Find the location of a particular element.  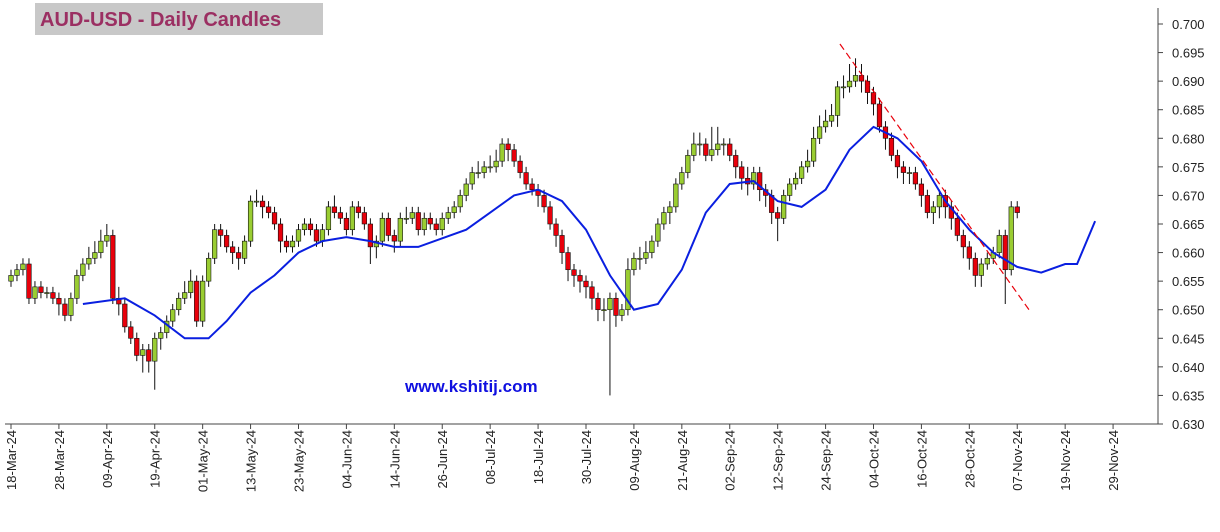

x-tick-label: 30-Jul-24 is located at coordinates (586, 457).